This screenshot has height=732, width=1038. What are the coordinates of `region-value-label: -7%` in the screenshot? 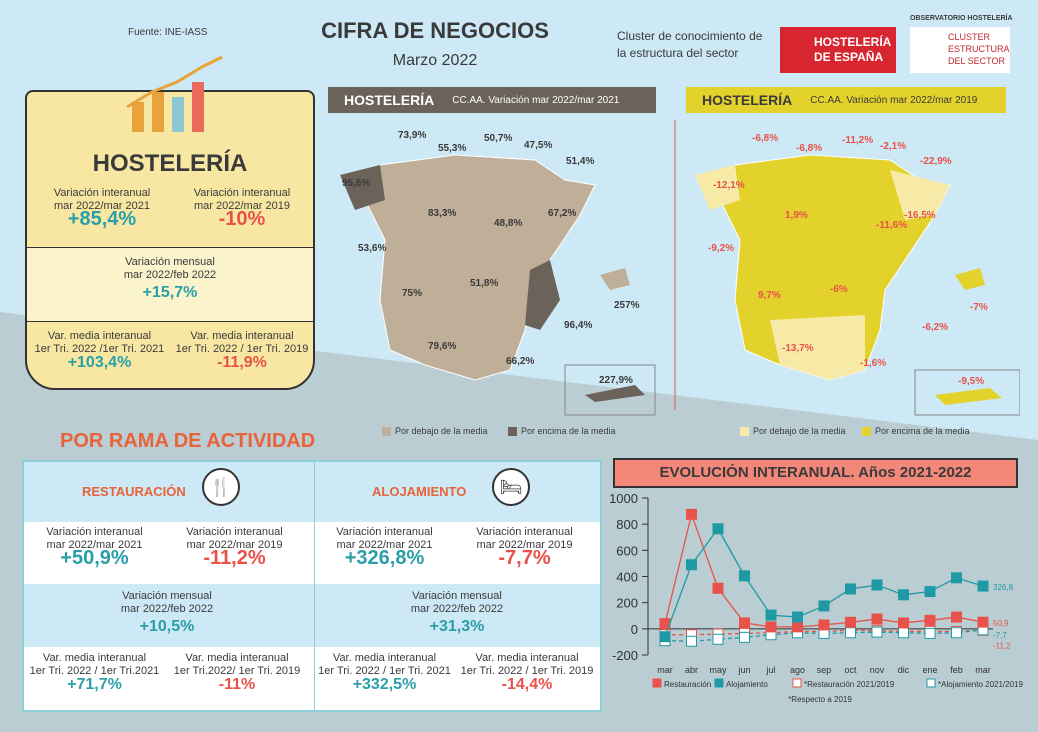 It's located at (979, 307).